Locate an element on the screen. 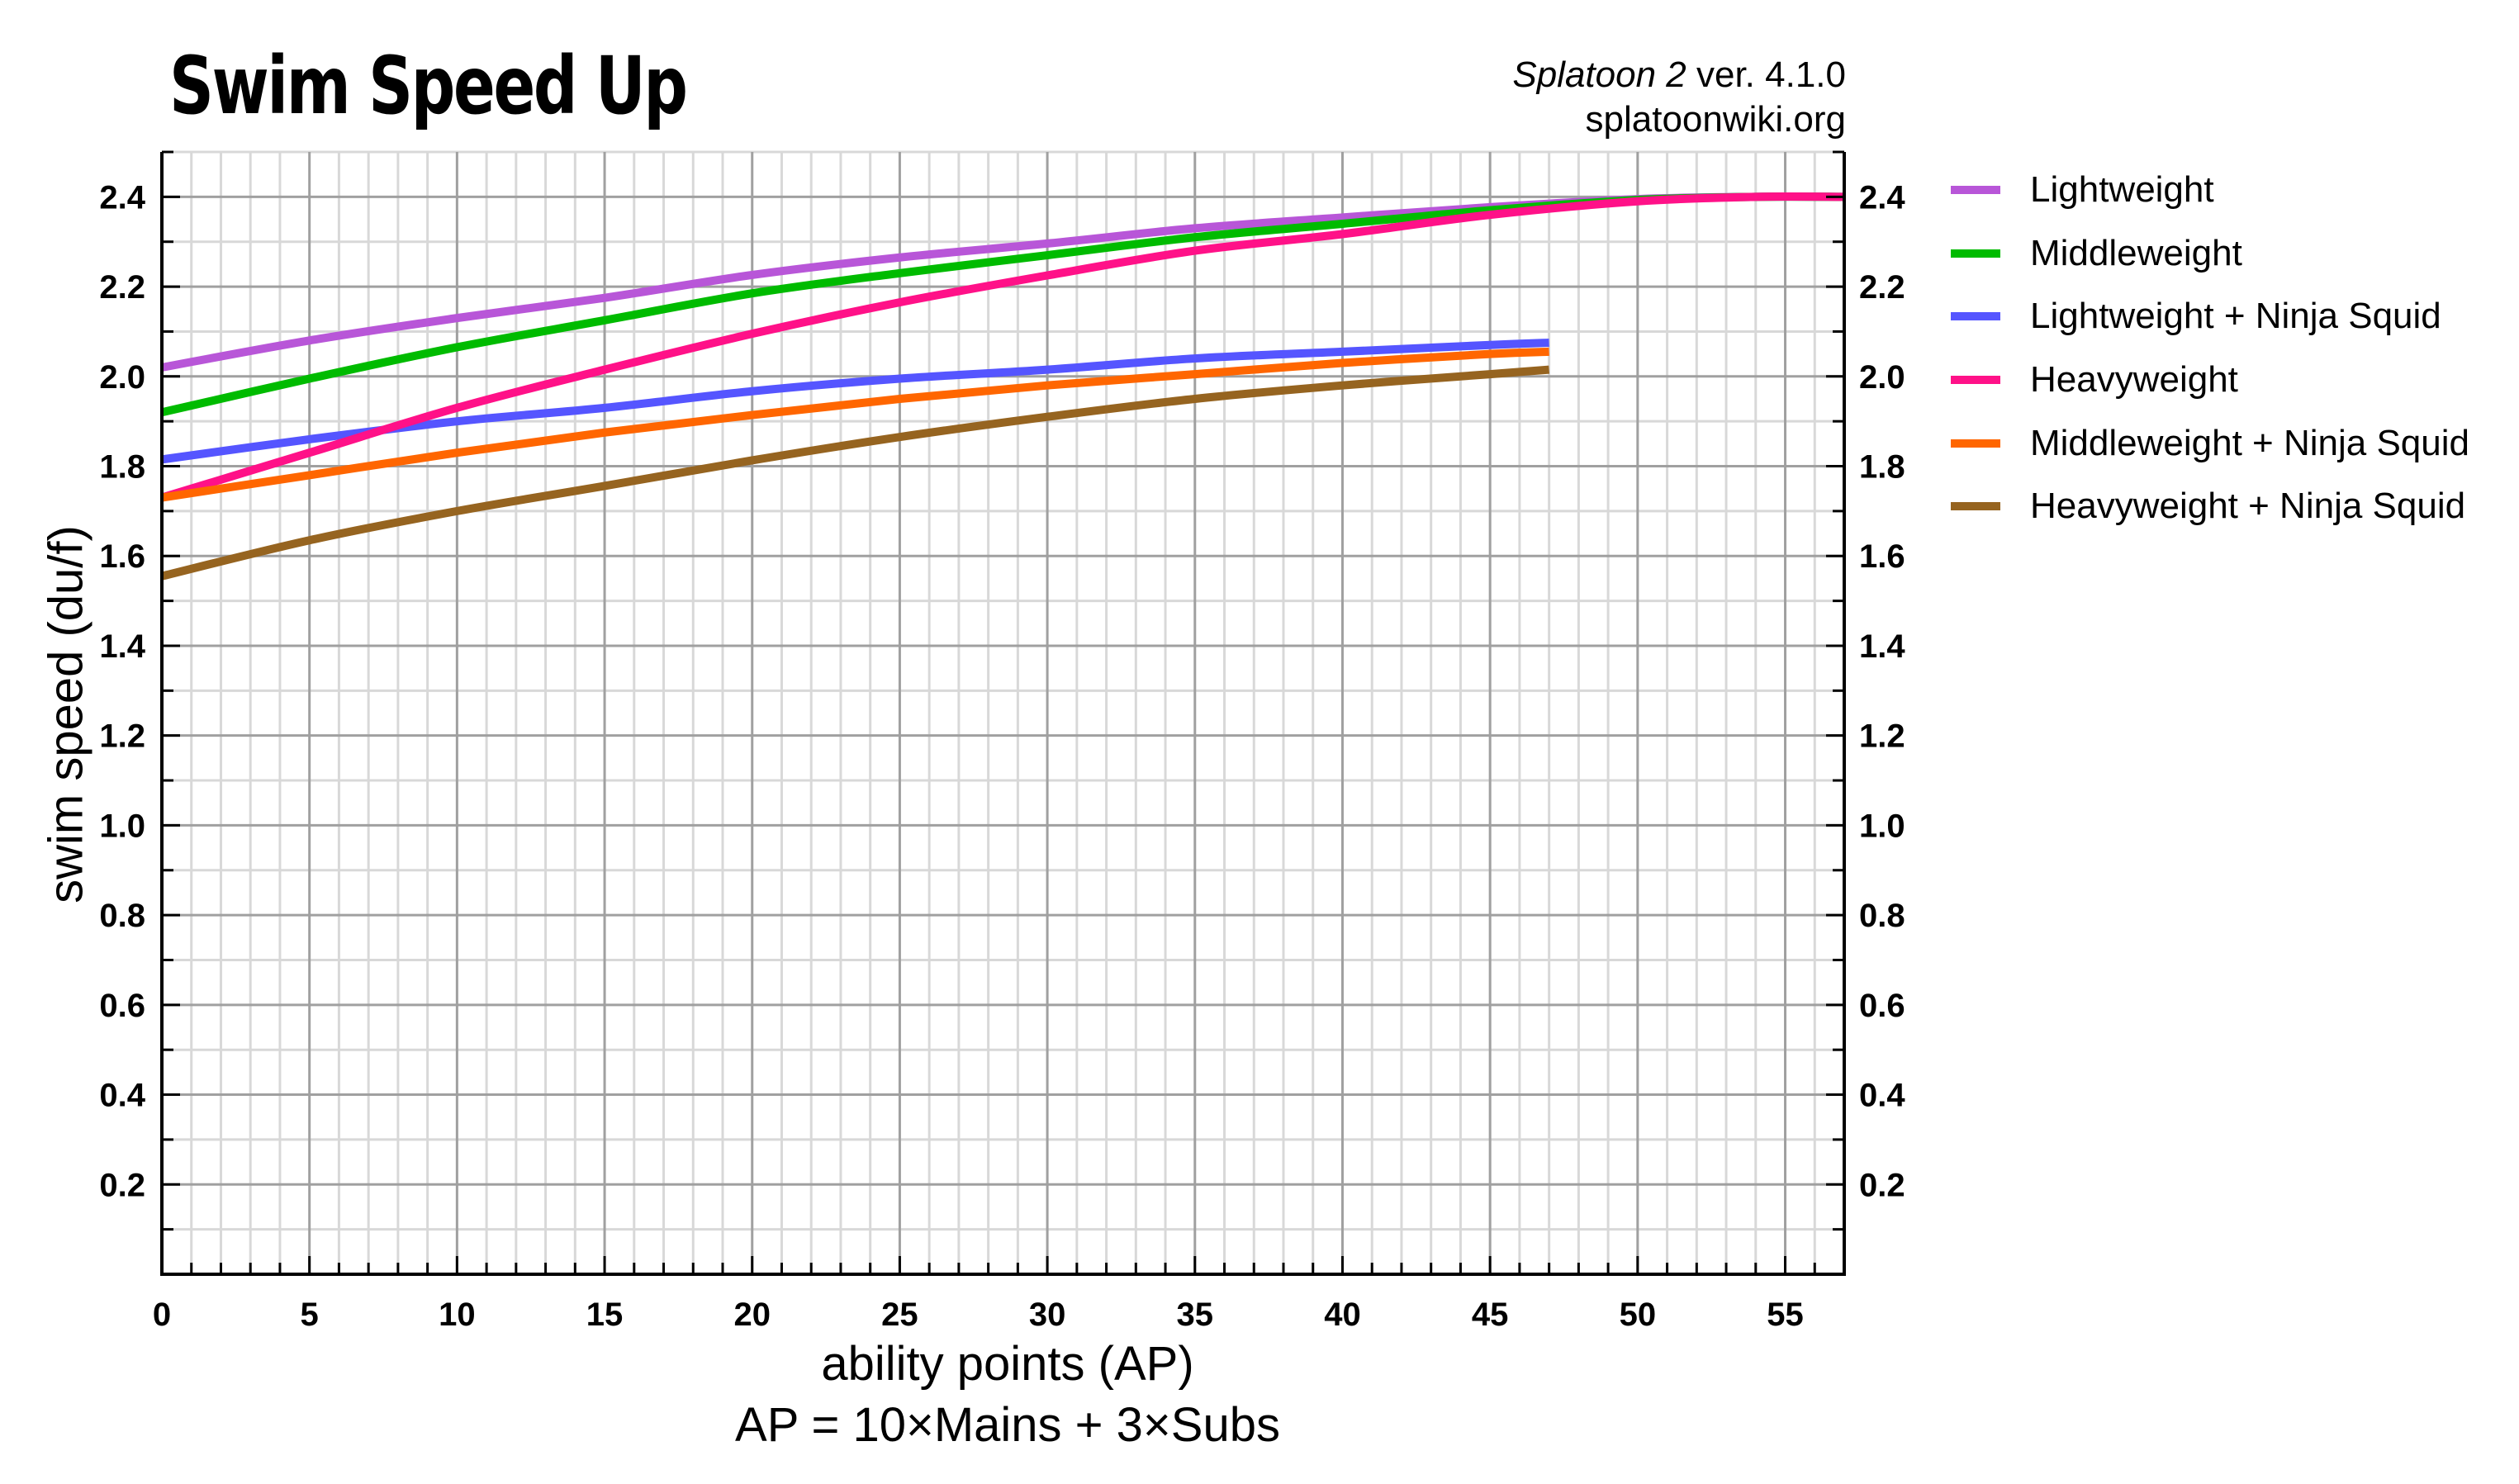  series-line-heavyweight is located at coordinates (1003, 347).